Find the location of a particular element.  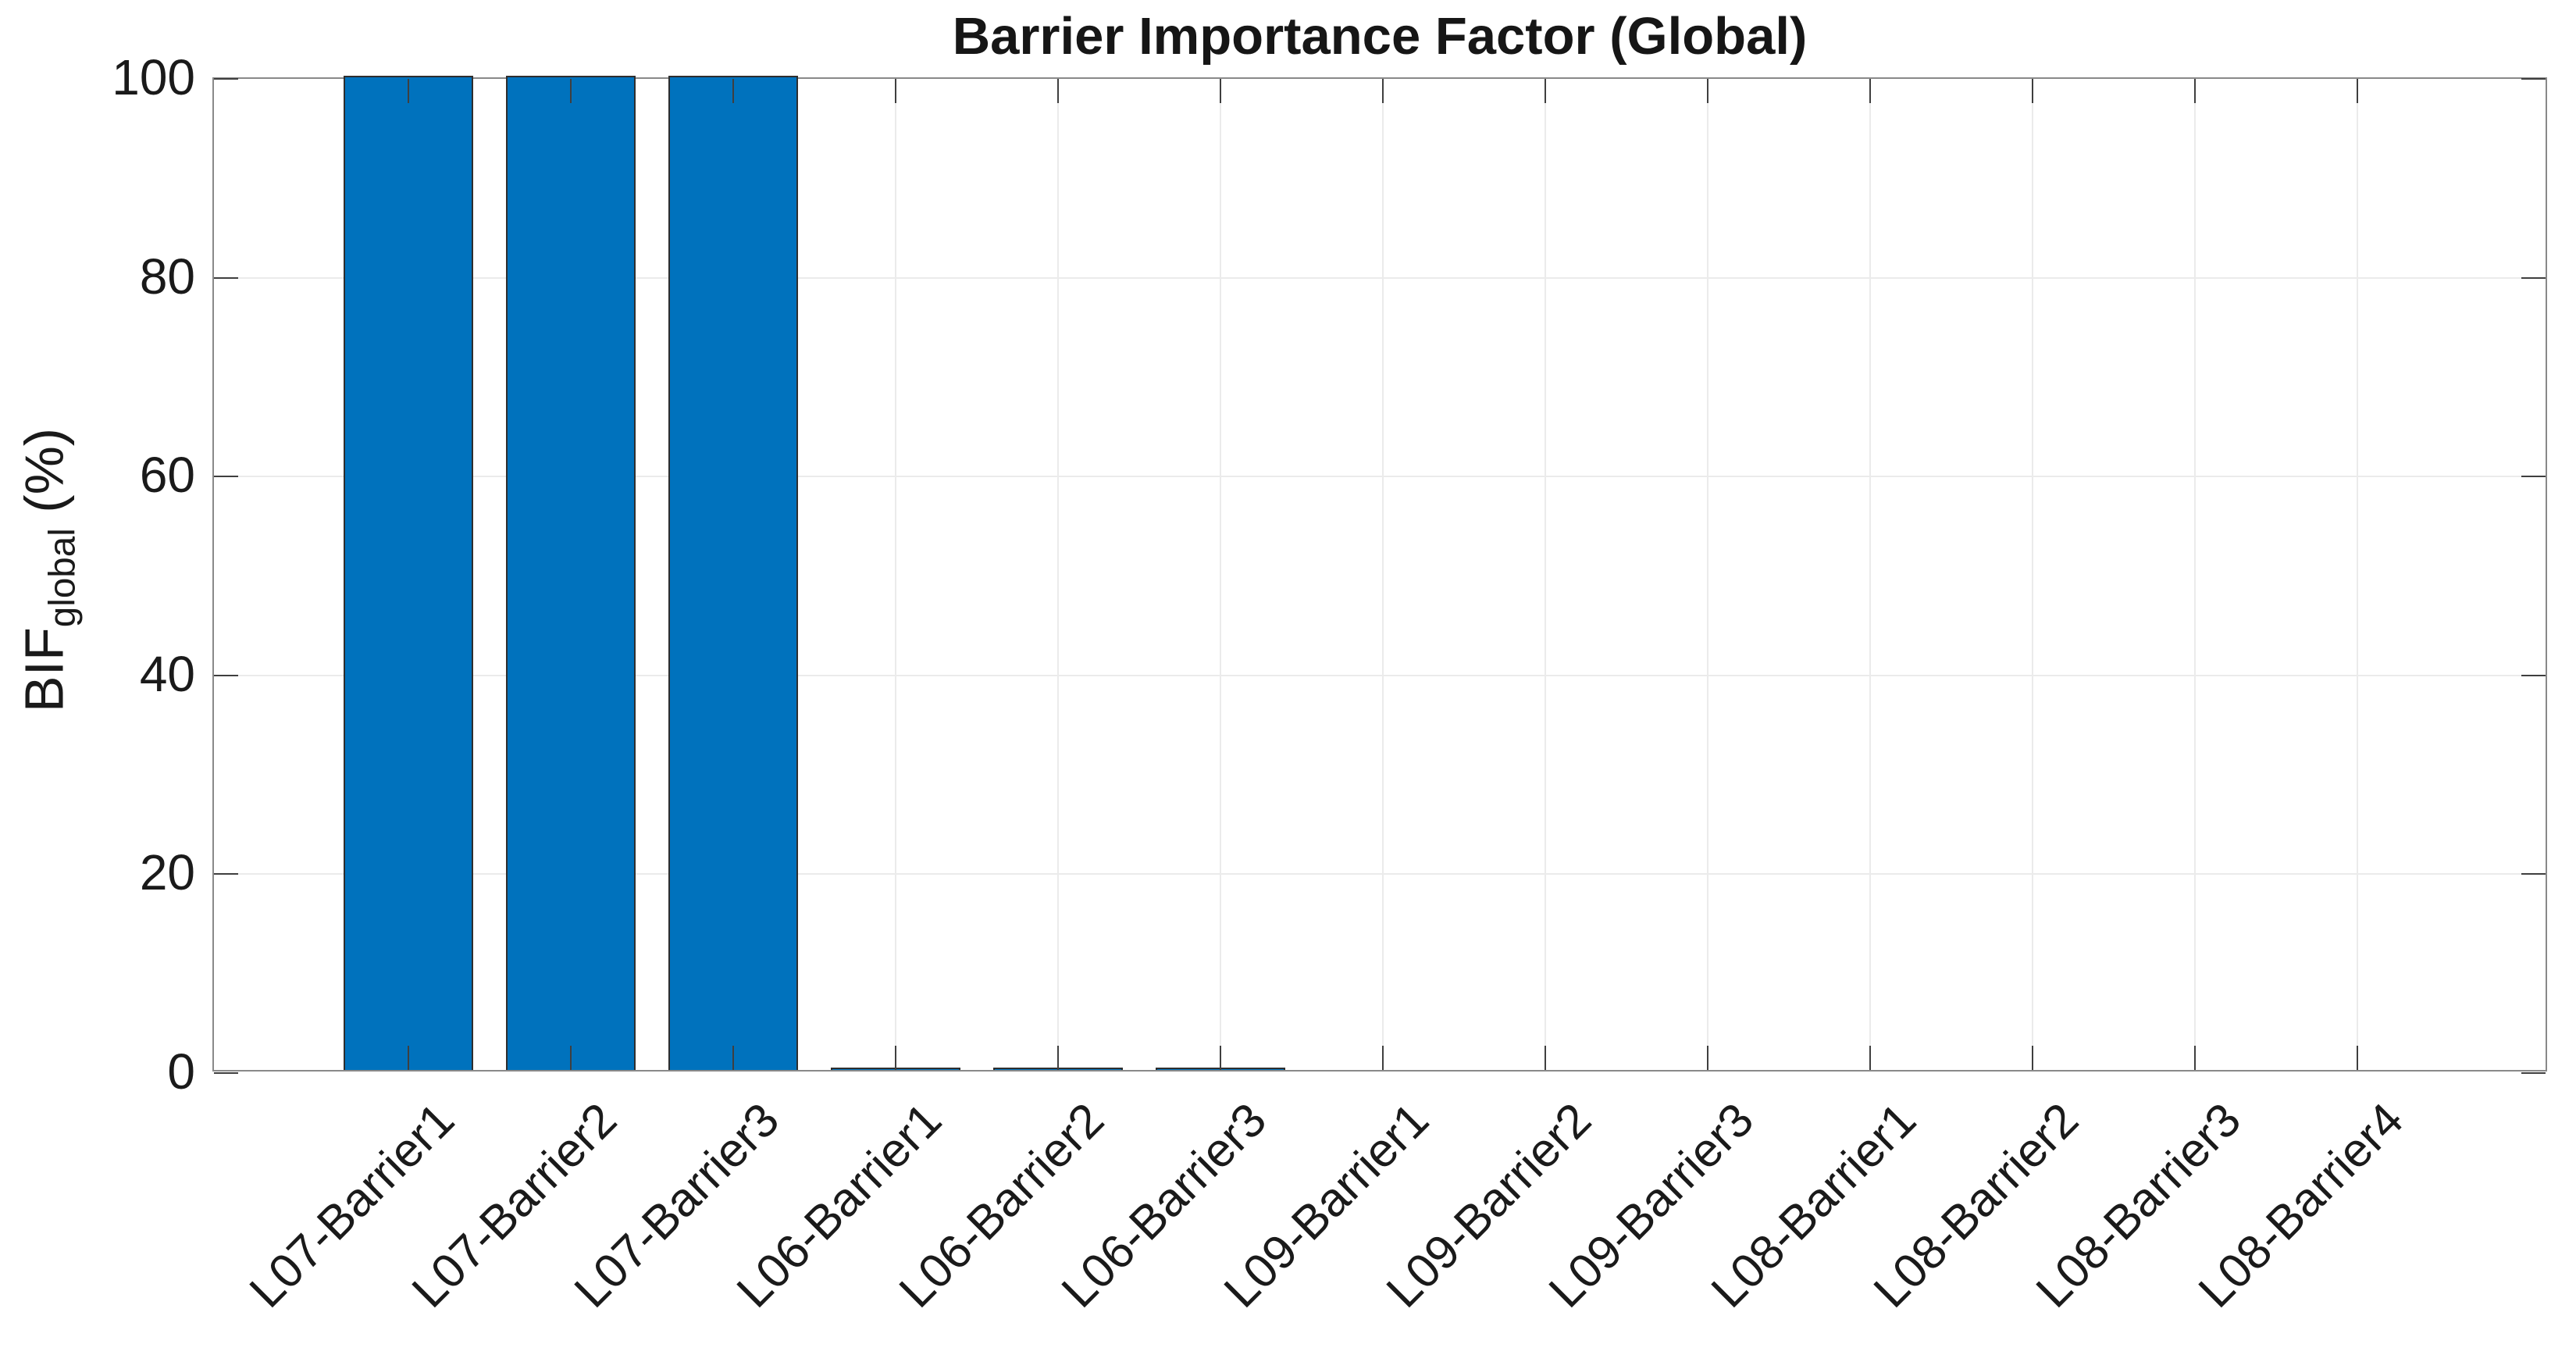

y-axis-label-main: BIF is located at coordinates (44, 670).